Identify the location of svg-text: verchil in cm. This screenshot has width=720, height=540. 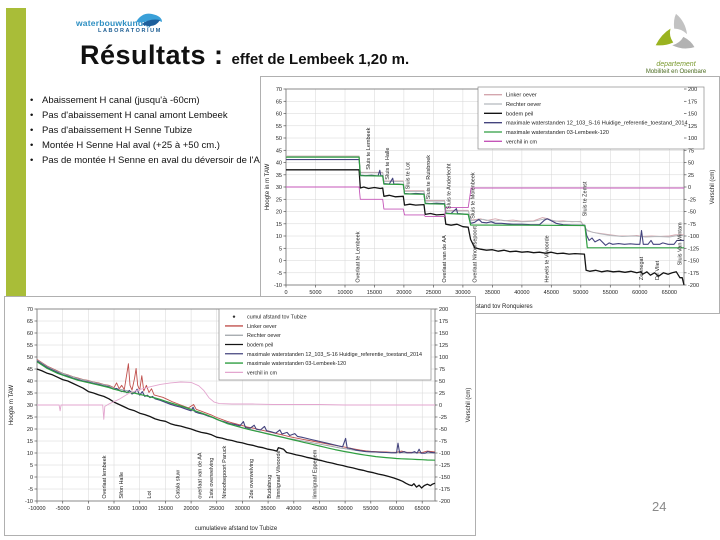
(262, 373).